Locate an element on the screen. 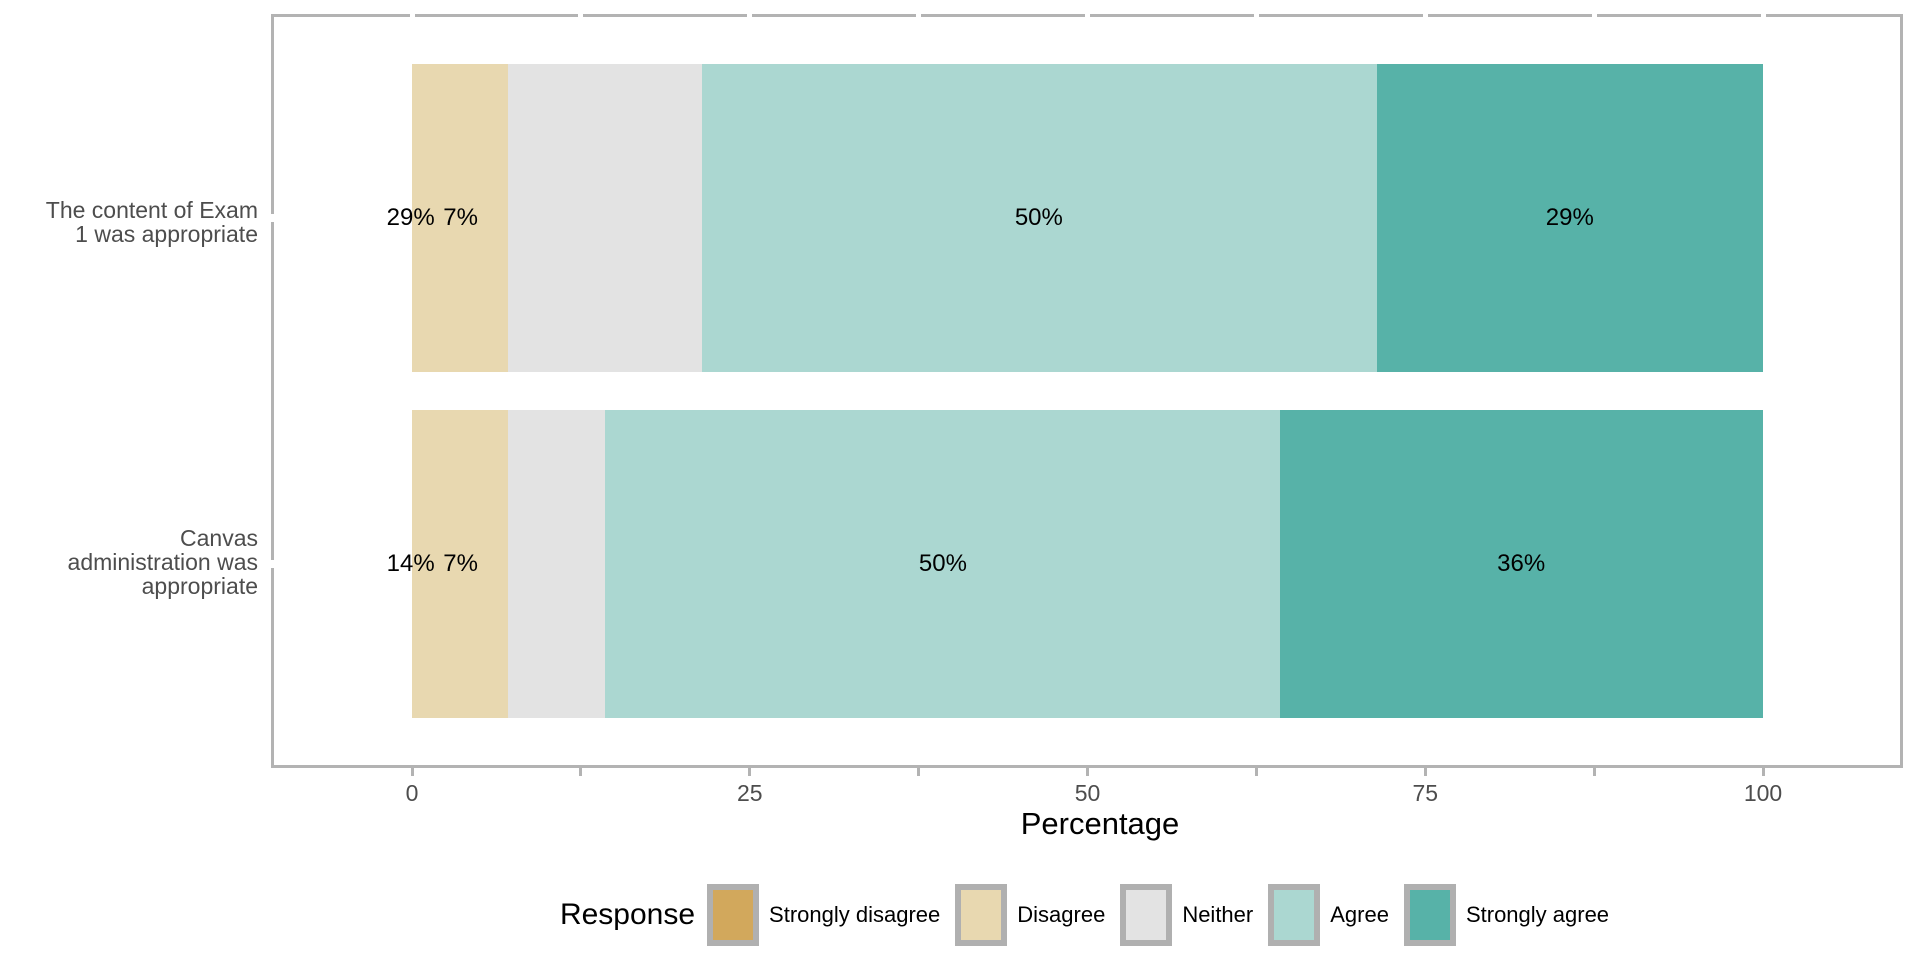 The height and width of the screenshot is (960, 1920). x-axis-tick-label: 25 is located at coordinates (749, 793).